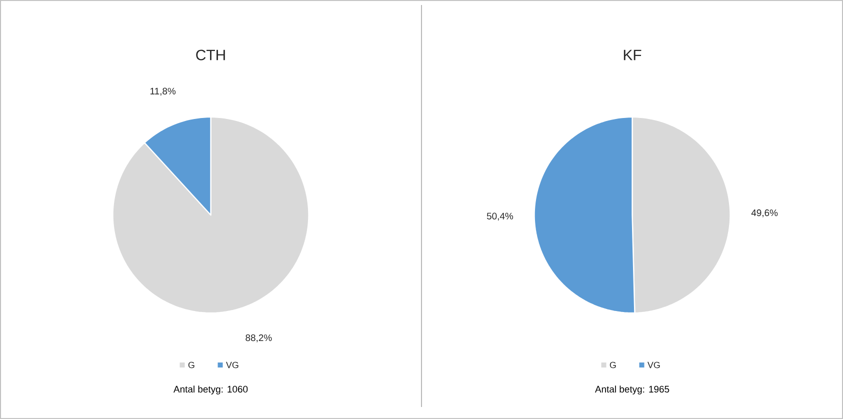 Image resolution: width=843 pixels, height=419 pixels. I want to click on data-label: 49,6%, so click(764, 213).